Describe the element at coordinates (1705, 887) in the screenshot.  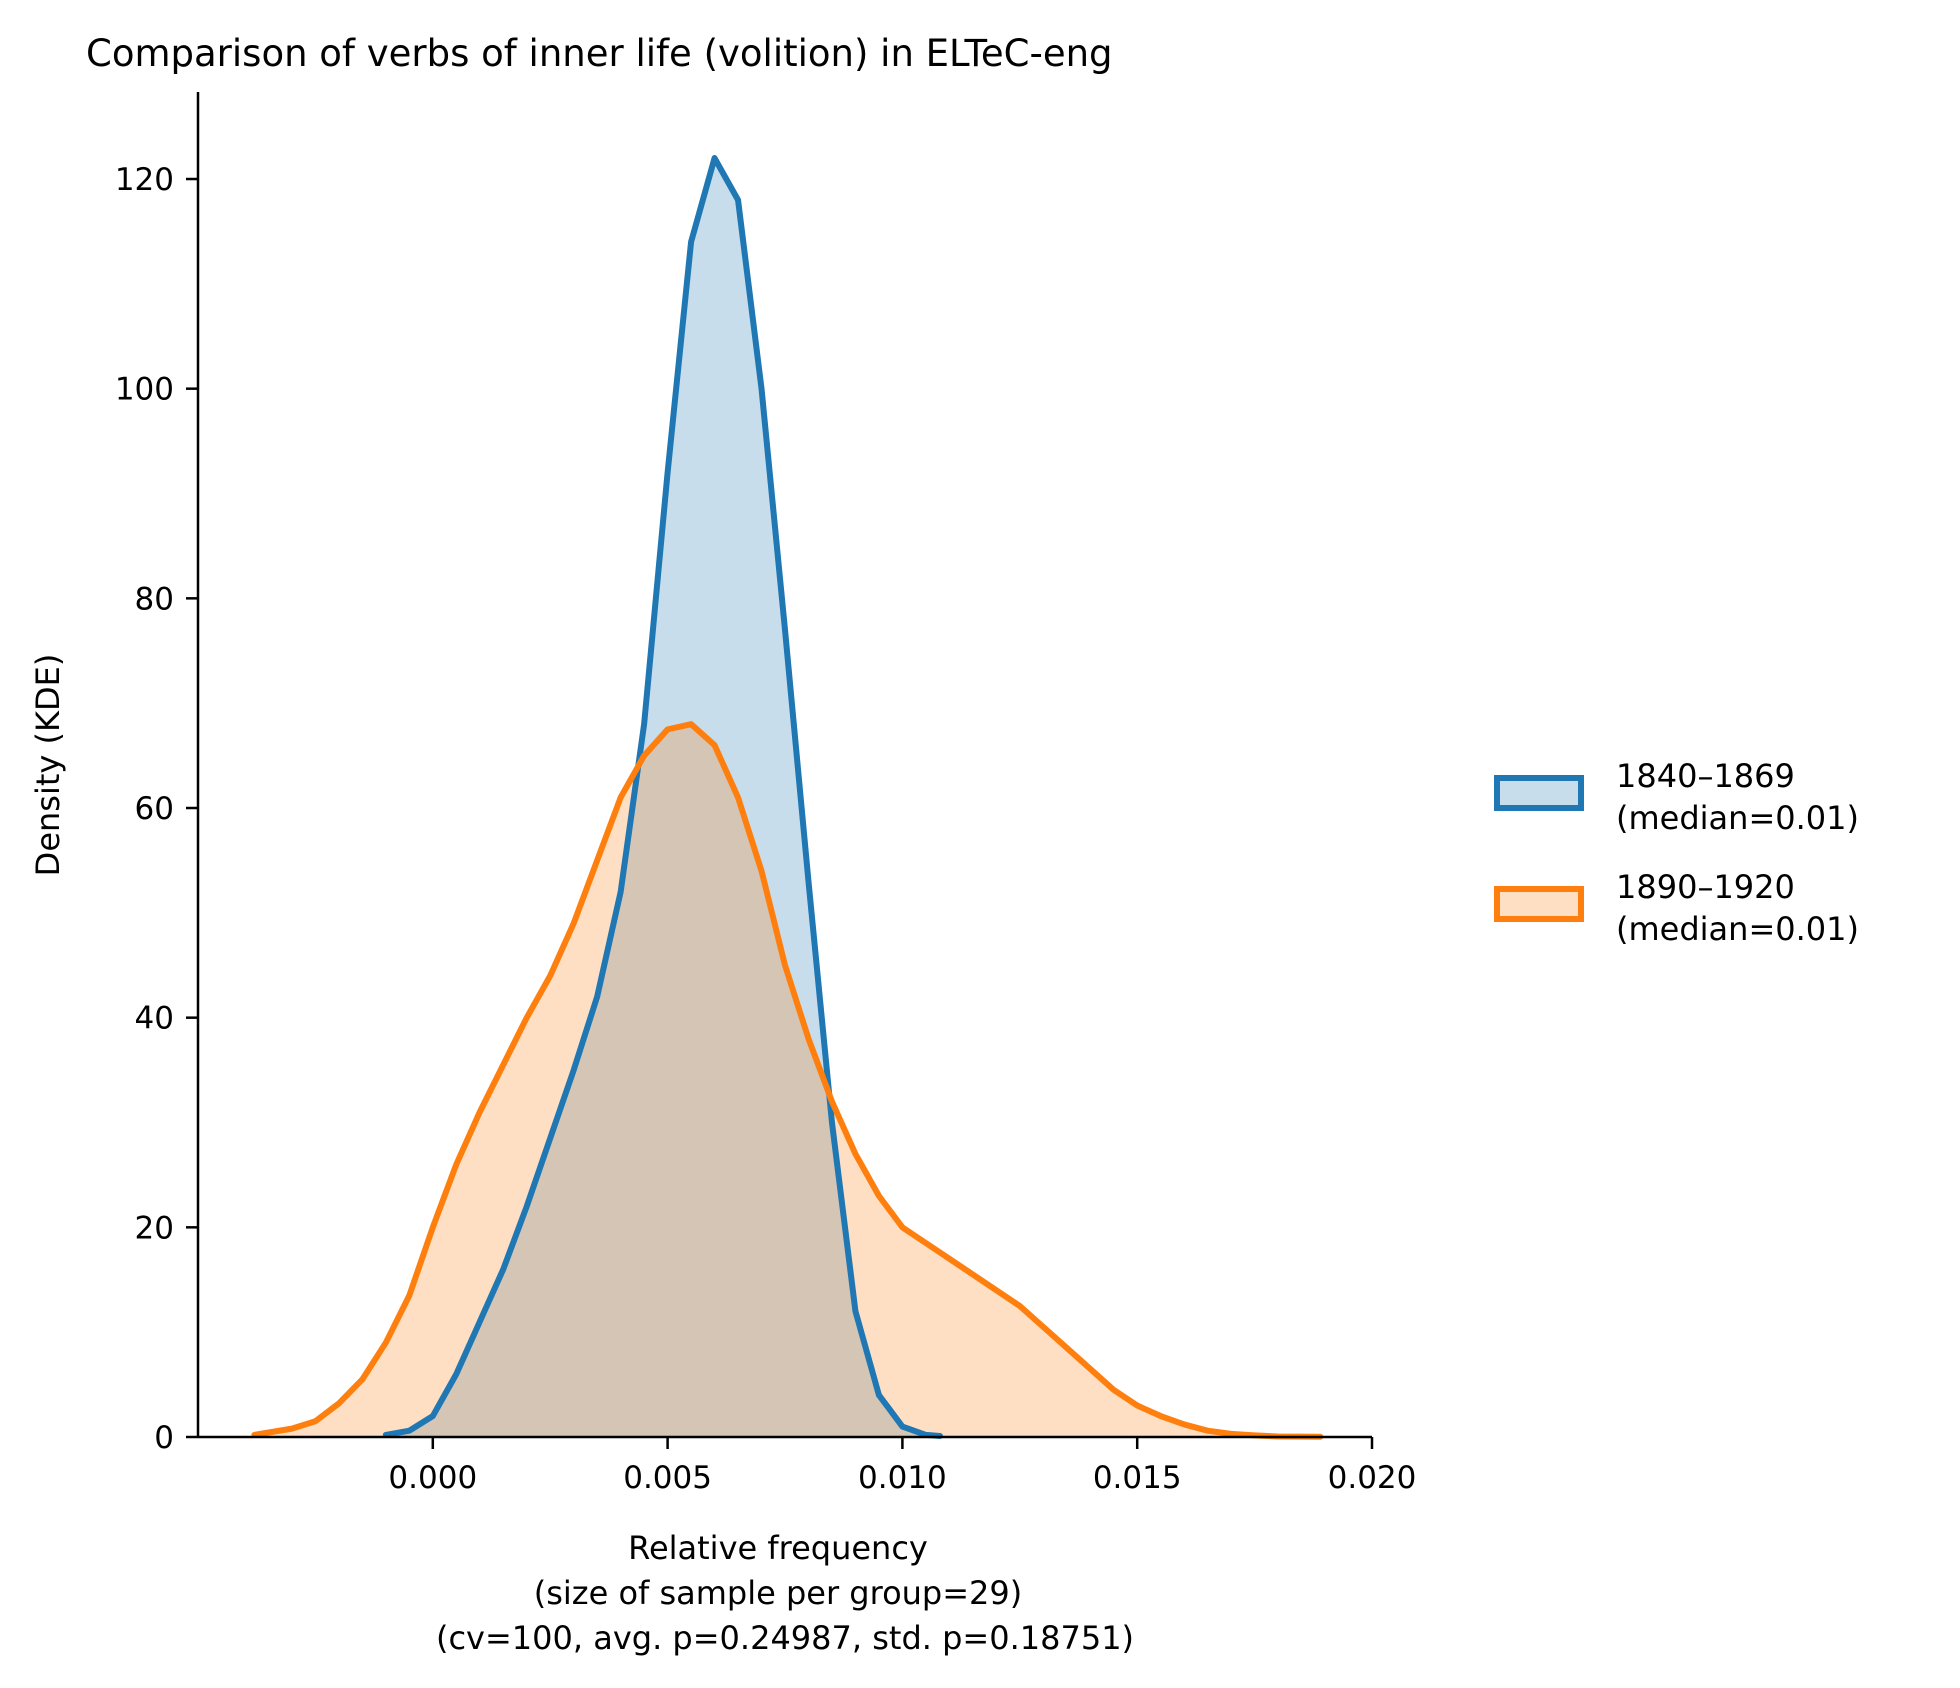
I see `legend-label-2-line-1: 1890–1920` at that location.